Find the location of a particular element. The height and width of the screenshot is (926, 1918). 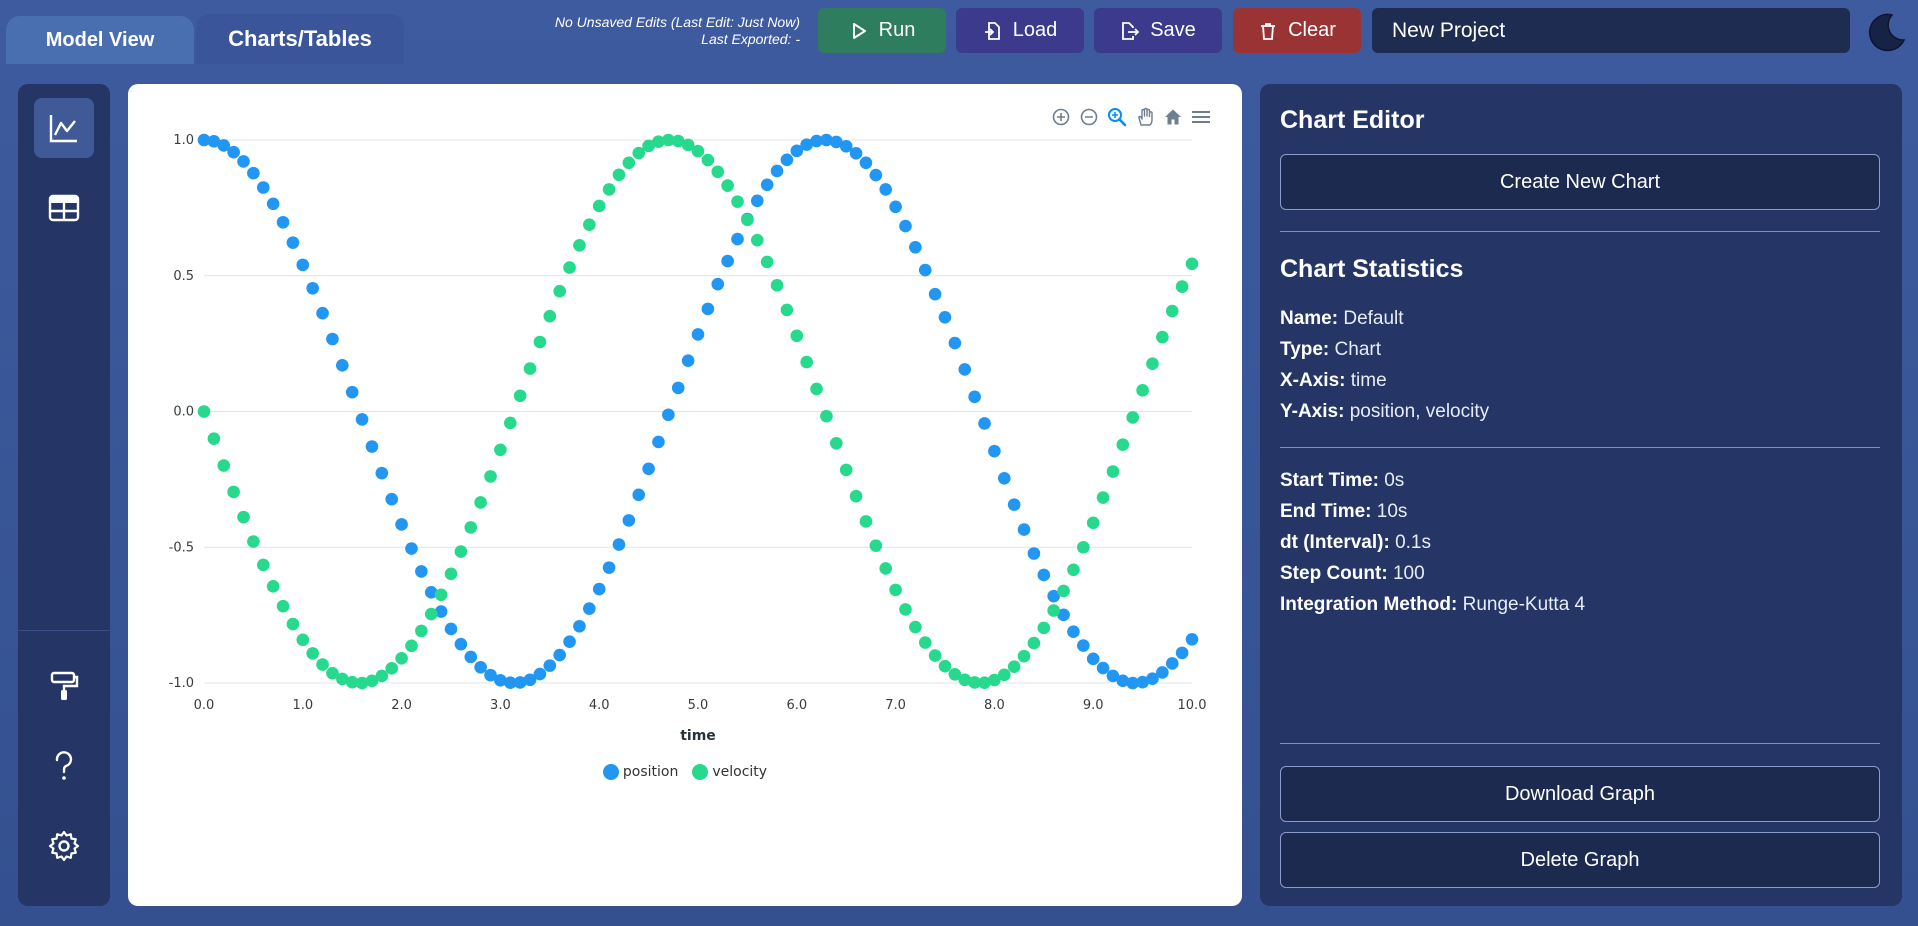

download-graph-button: Download Graph is located at coordinates (1580, 794).